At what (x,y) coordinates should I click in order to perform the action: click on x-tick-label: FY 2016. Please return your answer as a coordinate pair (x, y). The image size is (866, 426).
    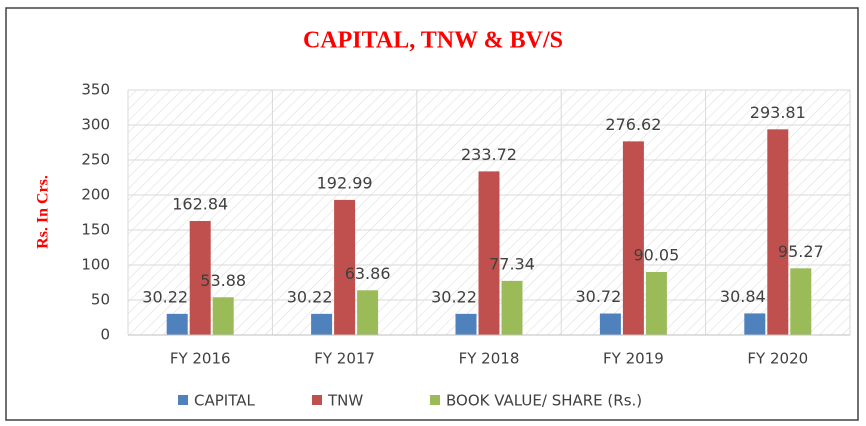
    Looking at the image, I should click on (200, 359).